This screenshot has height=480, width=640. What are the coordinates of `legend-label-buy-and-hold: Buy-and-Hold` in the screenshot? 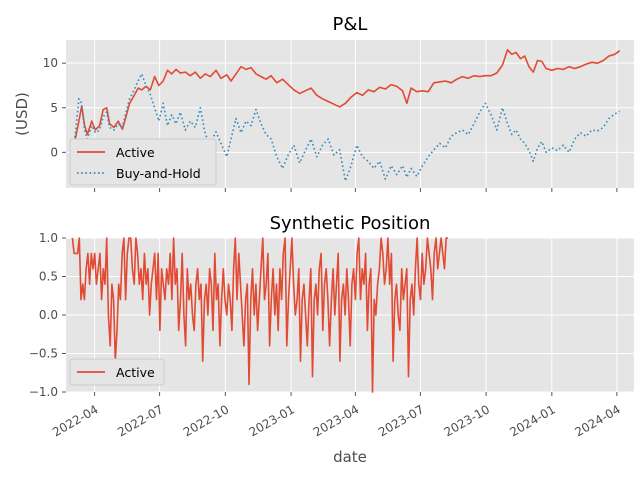 It's located at (158, 173).